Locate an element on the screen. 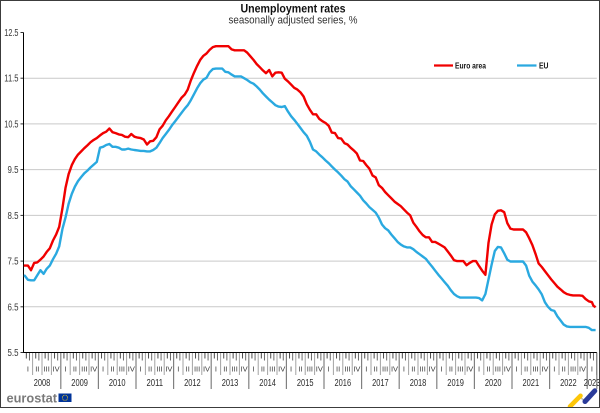 The width and height of the screenshot is (600, 413). svg-text: 2021 is located at coordinates (531, 383).